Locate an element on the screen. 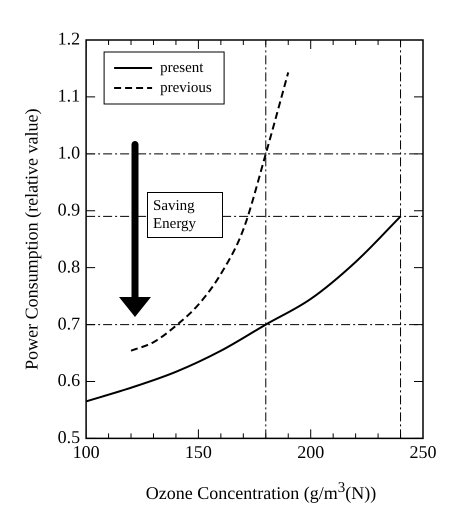 Image resolution: width=451 pixels, height=506 pixels. x-axis-title: Ozone Concentration (g/m$^{3}$(N)) is located at coordinates (261, 492).